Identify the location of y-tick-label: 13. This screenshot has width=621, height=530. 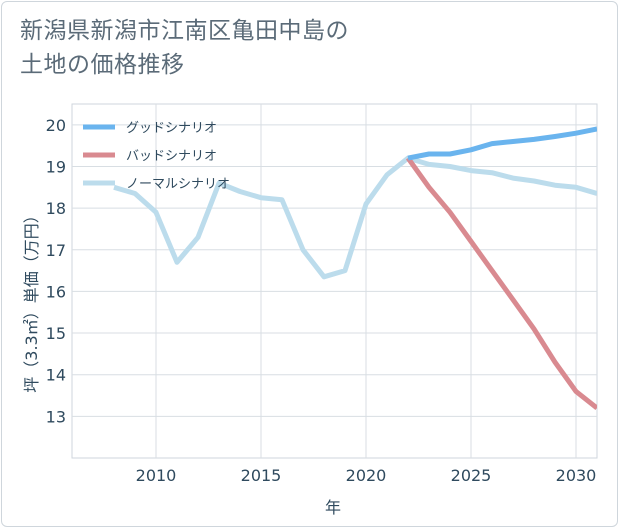
(56, 416).